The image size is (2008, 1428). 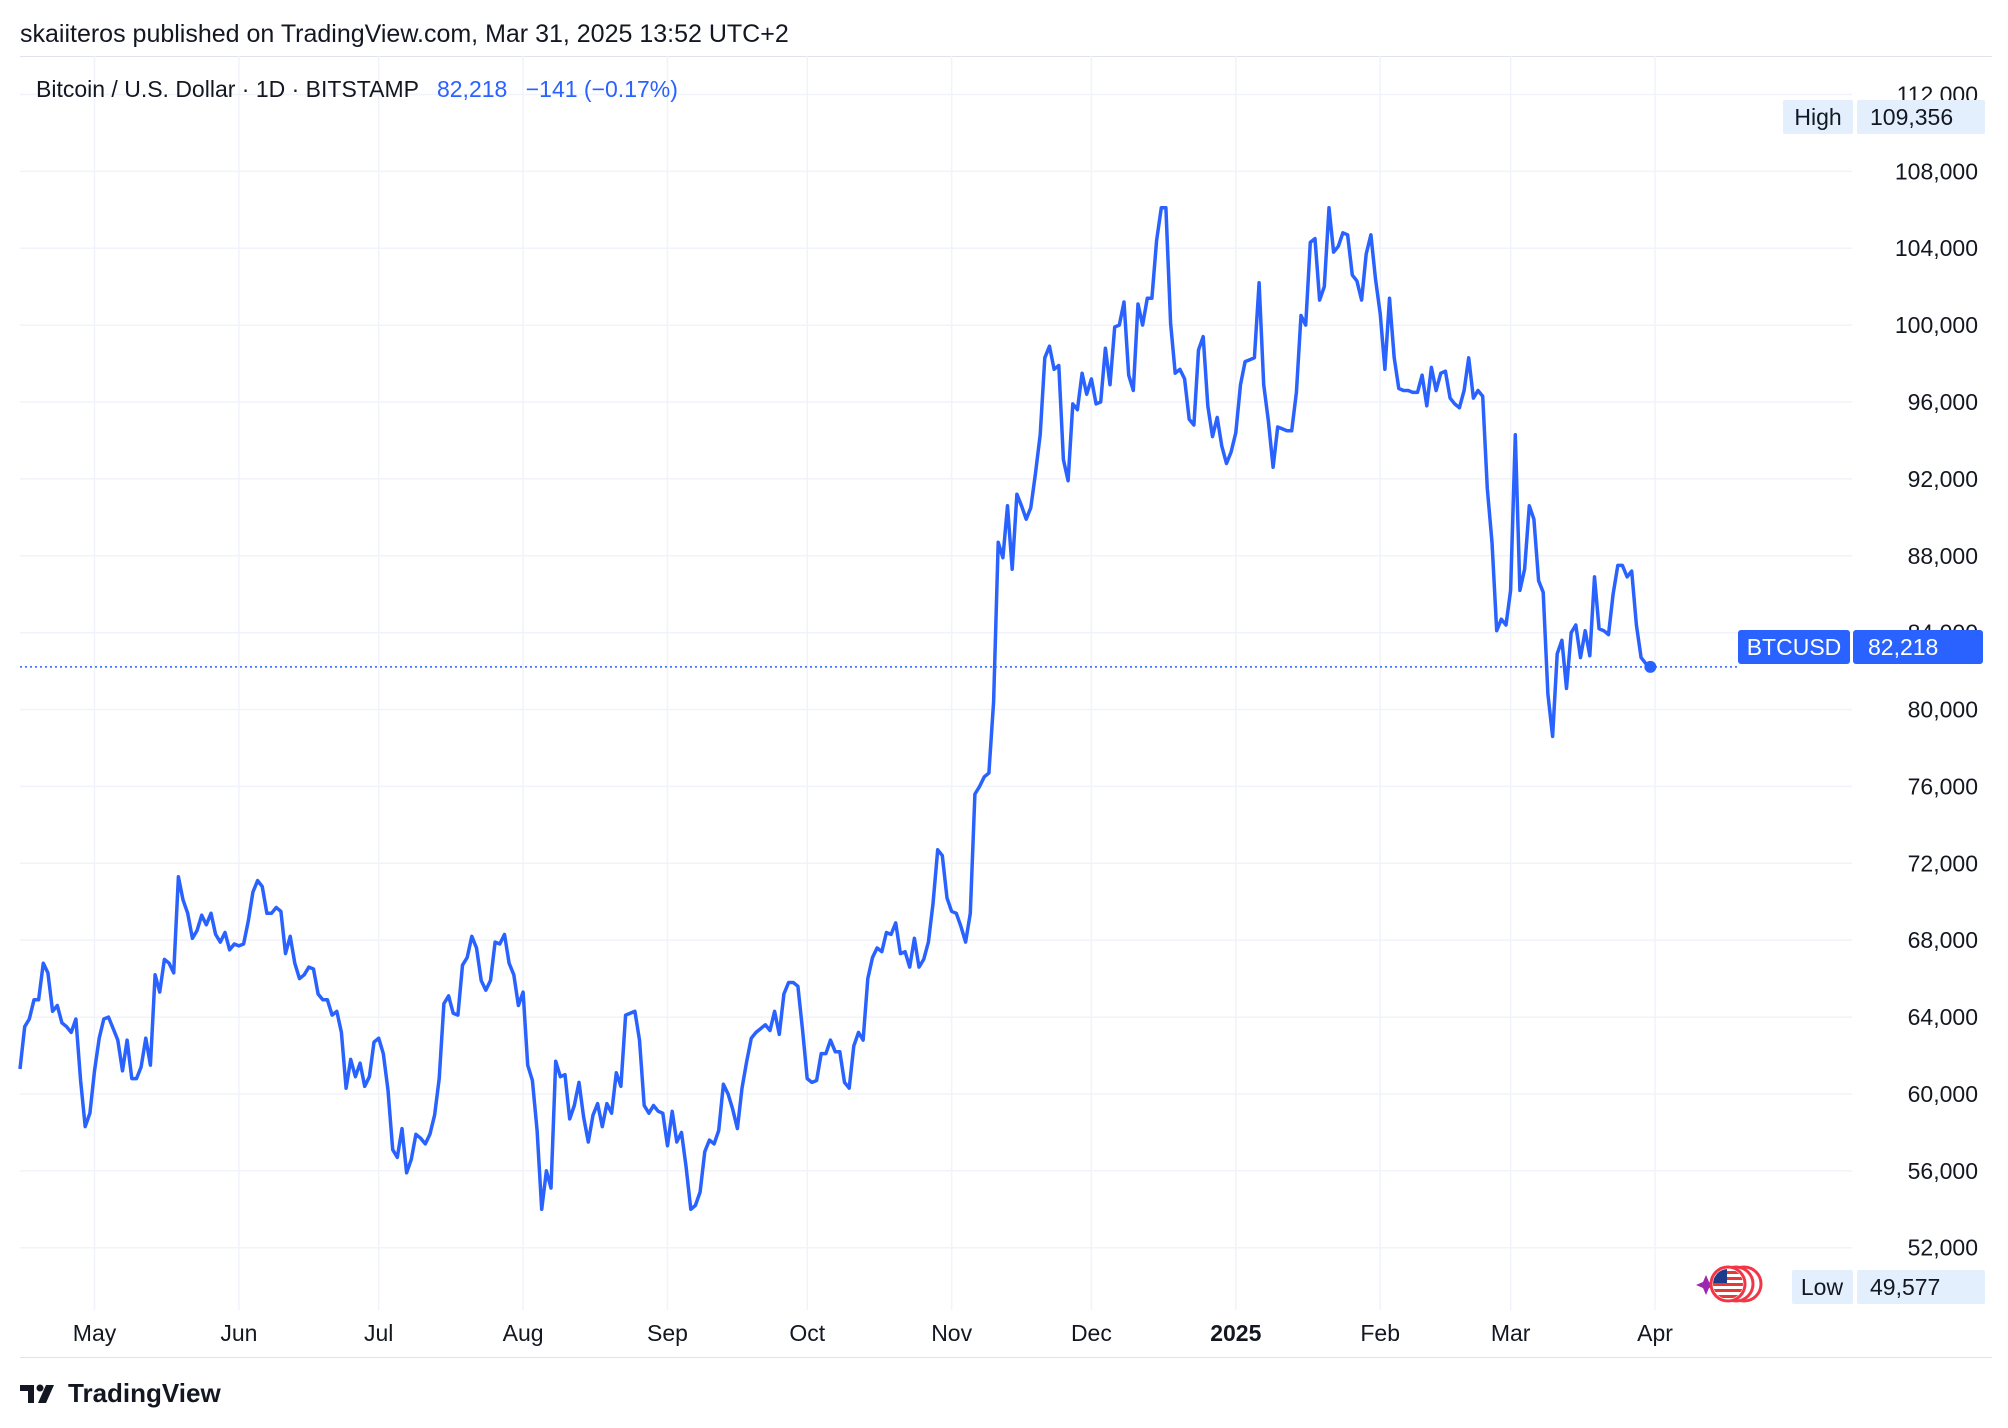 I want to click on high-badge-label-bg, so click(x=1818, y=117).